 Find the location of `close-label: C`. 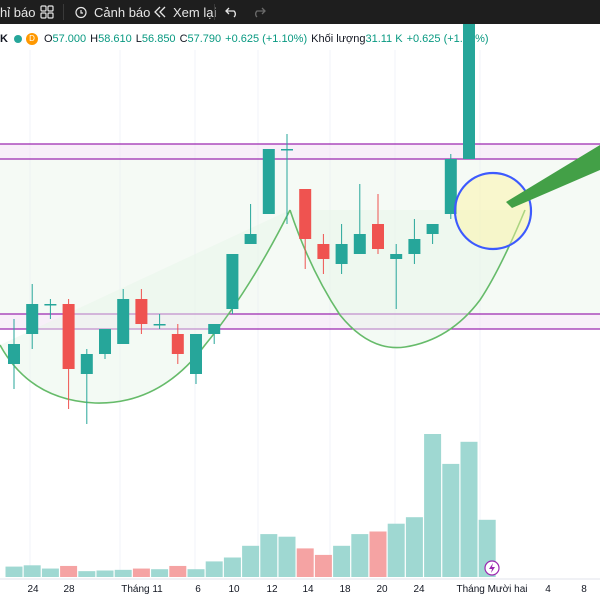

close-label: C is located at coordinates (183, 39).